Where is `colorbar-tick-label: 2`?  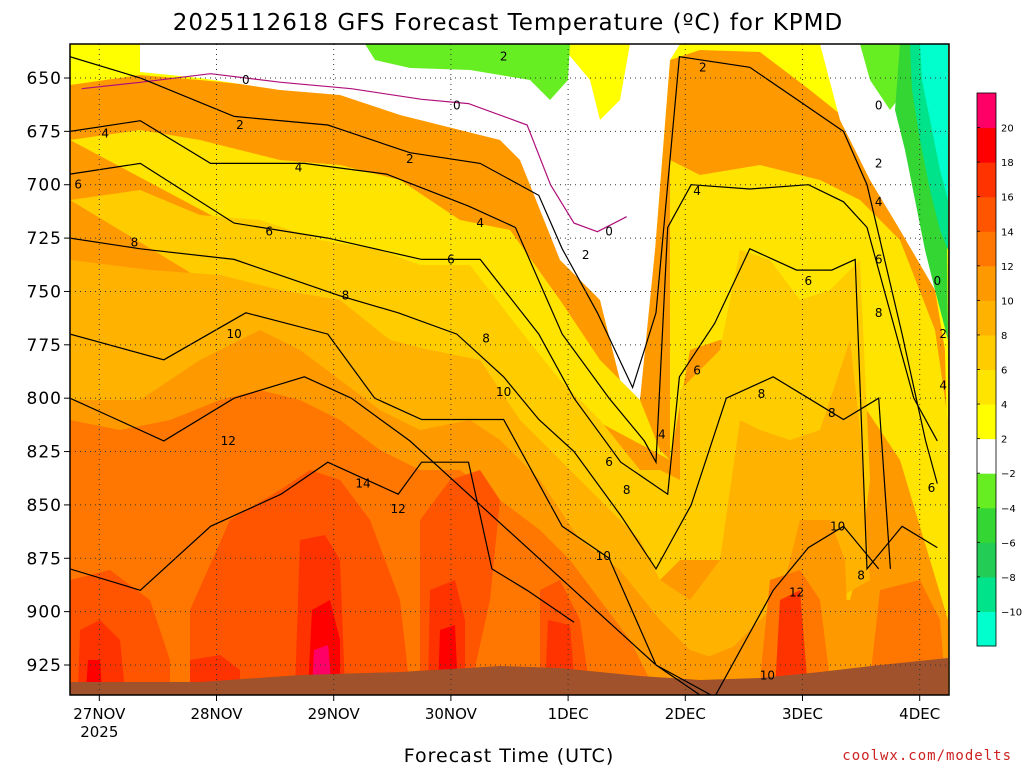 colorbar-tick-label: 2 is located at coordinates (1004, 440).